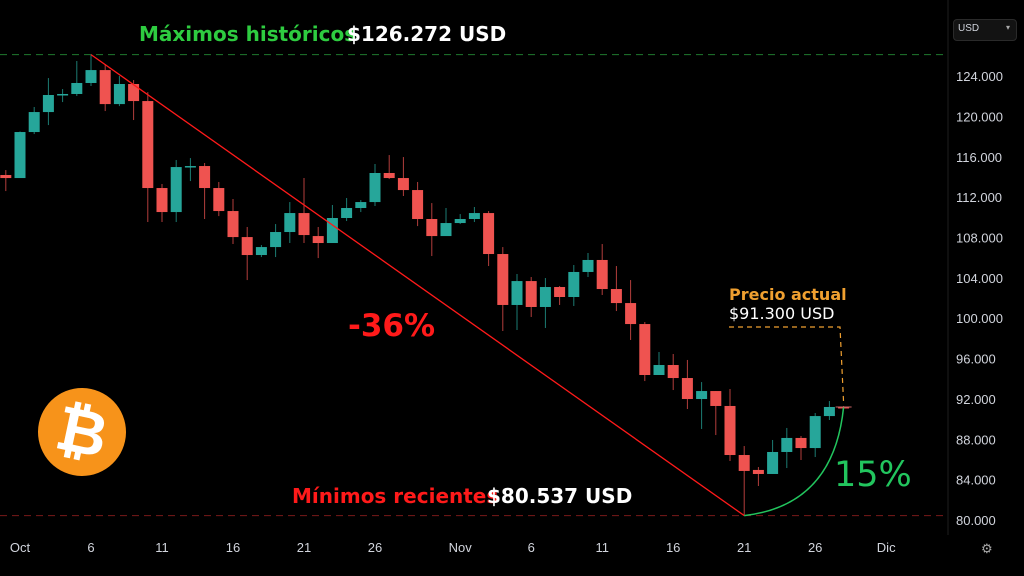  What do you see at coordinates (461, 547) in the screenshot?
I see `time-tick-label: Nov` at bounding box center [461, 547].